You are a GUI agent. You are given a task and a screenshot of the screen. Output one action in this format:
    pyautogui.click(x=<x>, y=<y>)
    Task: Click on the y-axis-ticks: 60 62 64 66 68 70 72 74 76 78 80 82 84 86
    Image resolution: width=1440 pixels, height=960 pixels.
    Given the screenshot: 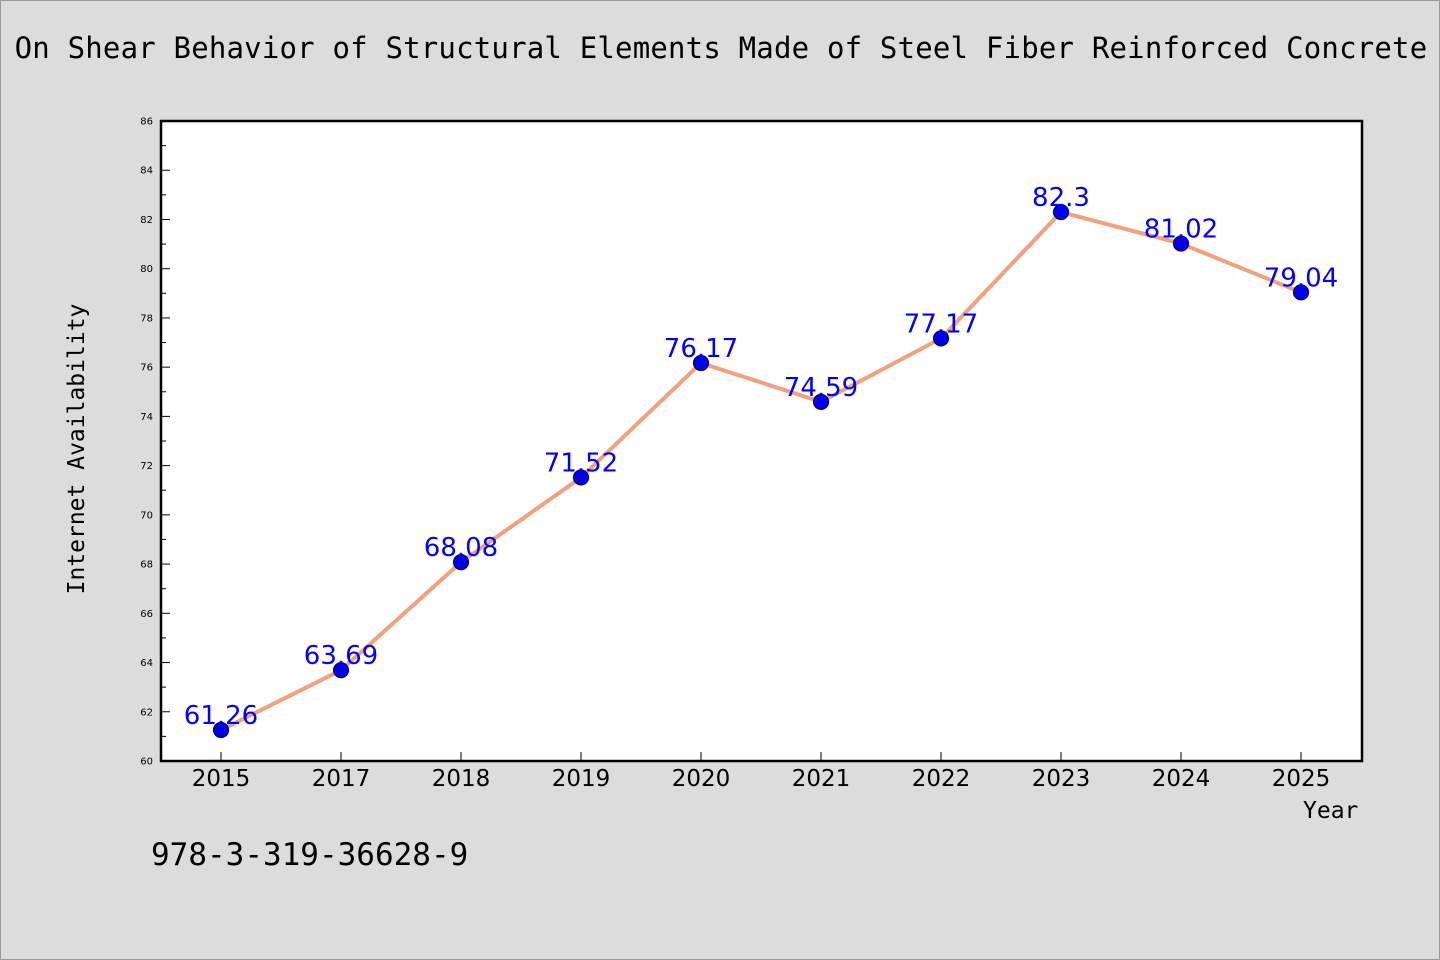 What is the action you would take?
    pyautogui.click(x=155, y=442)
    